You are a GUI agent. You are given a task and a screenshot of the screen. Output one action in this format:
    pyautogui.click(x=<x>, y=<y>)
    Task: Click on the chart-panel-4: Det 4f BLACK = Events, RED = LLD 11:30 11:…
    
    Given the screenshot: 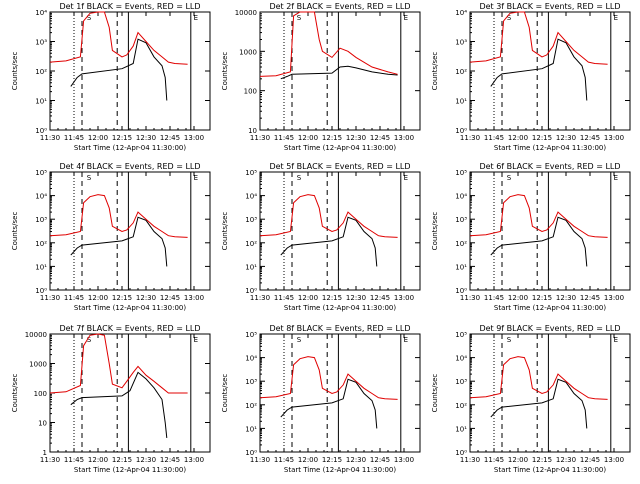 What is the action you would take?
    pyautogui.click(x=111, y=237)
    